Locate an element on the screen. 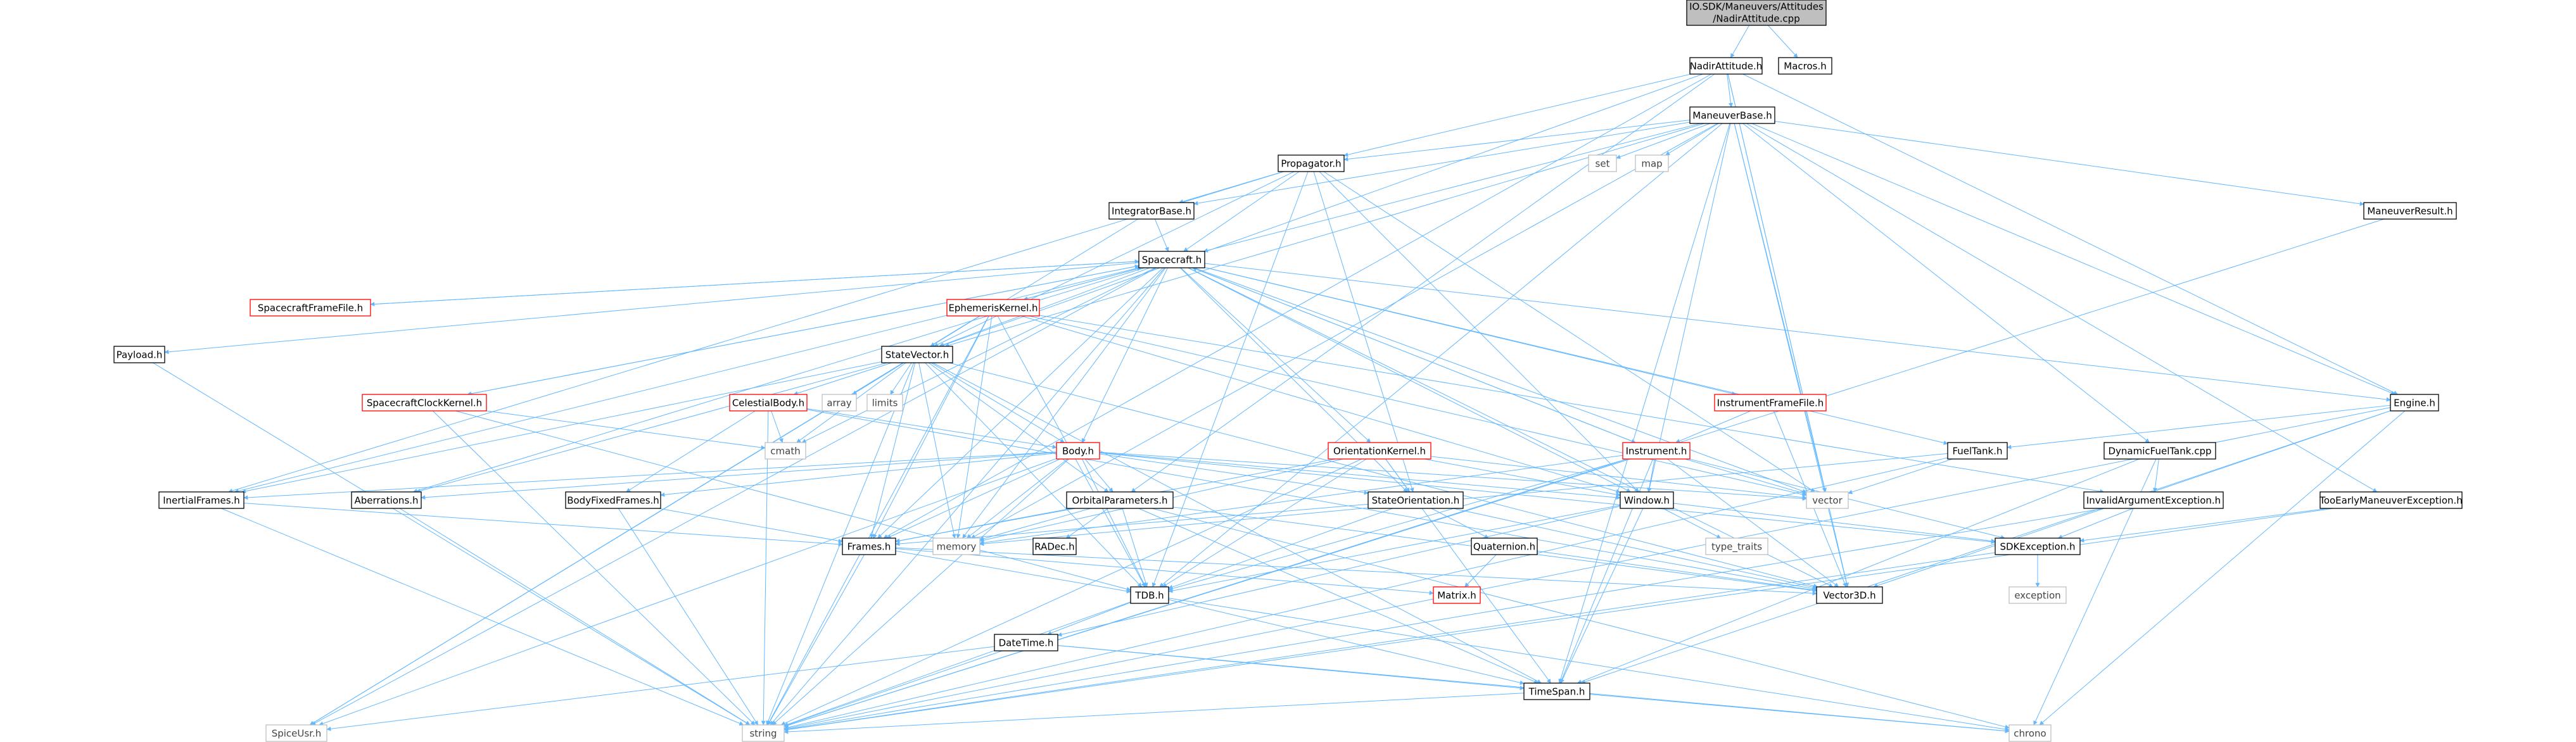  edge-mbase-to-timespan is located at coordinates (1644, 403).